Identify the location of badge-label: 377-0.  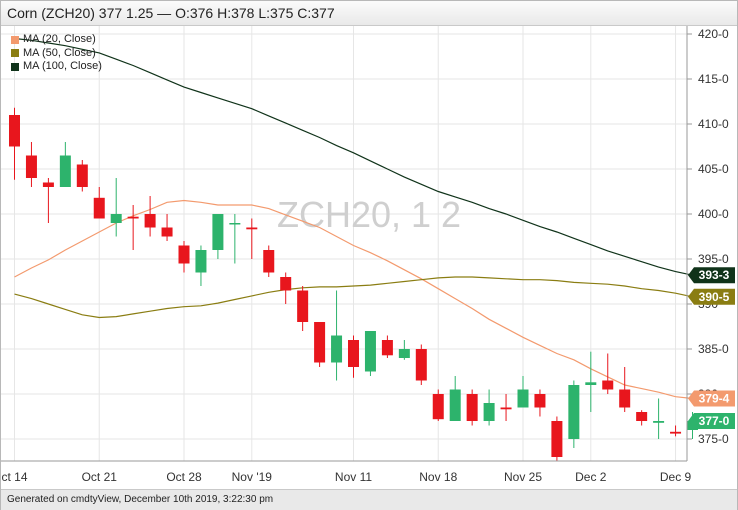
(714, 421).